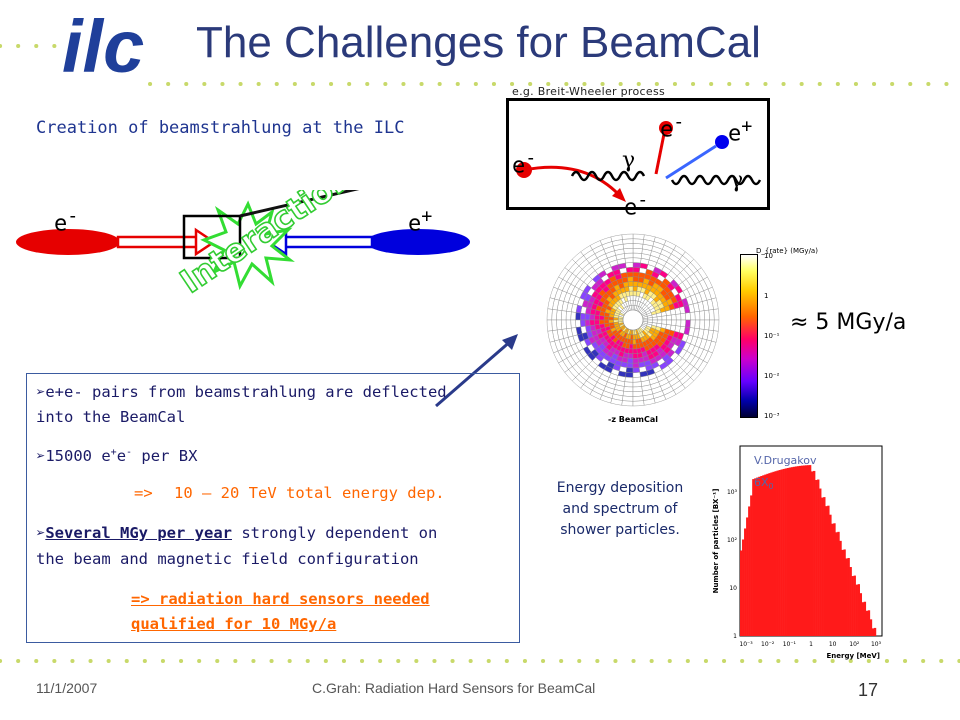 This screenshot has width=960, height=720. What do you see at coordinates (117, 456) in the screenshot?
I see `bullet-2: ➢15000 e+e- per BX` at bounding box center [117, 456].